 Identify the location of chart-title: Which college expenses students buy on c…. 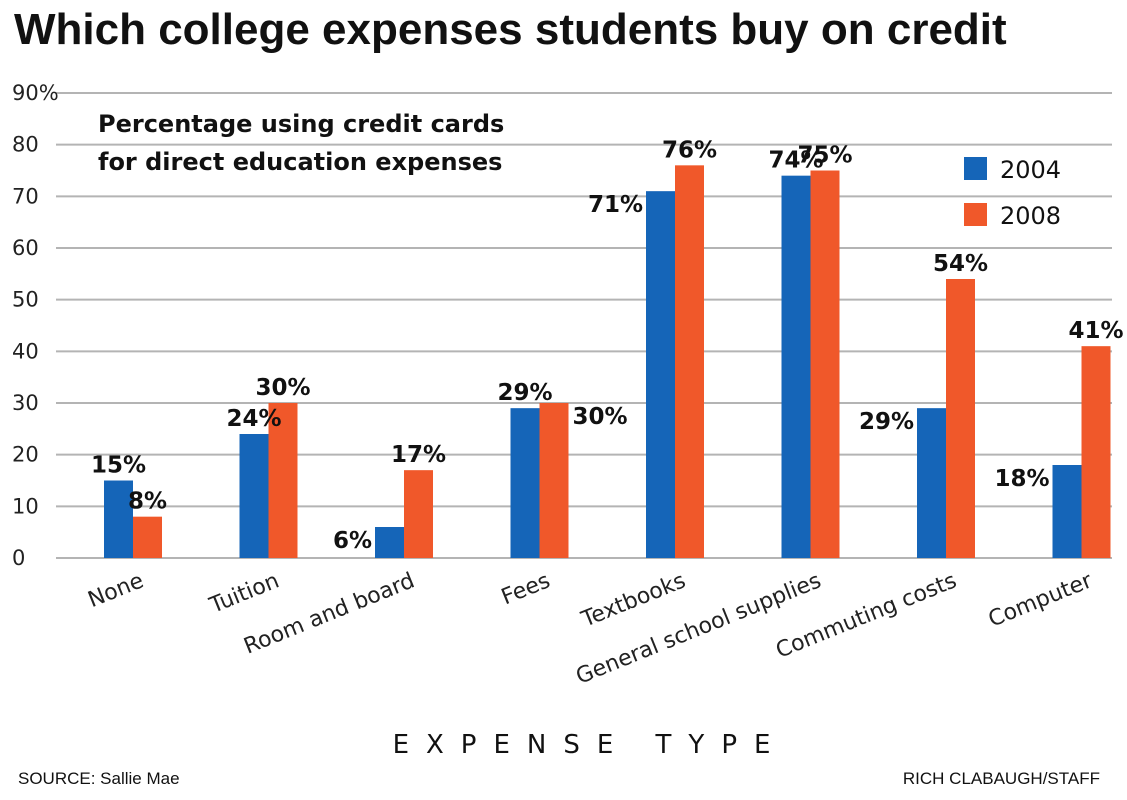
(510, 29).